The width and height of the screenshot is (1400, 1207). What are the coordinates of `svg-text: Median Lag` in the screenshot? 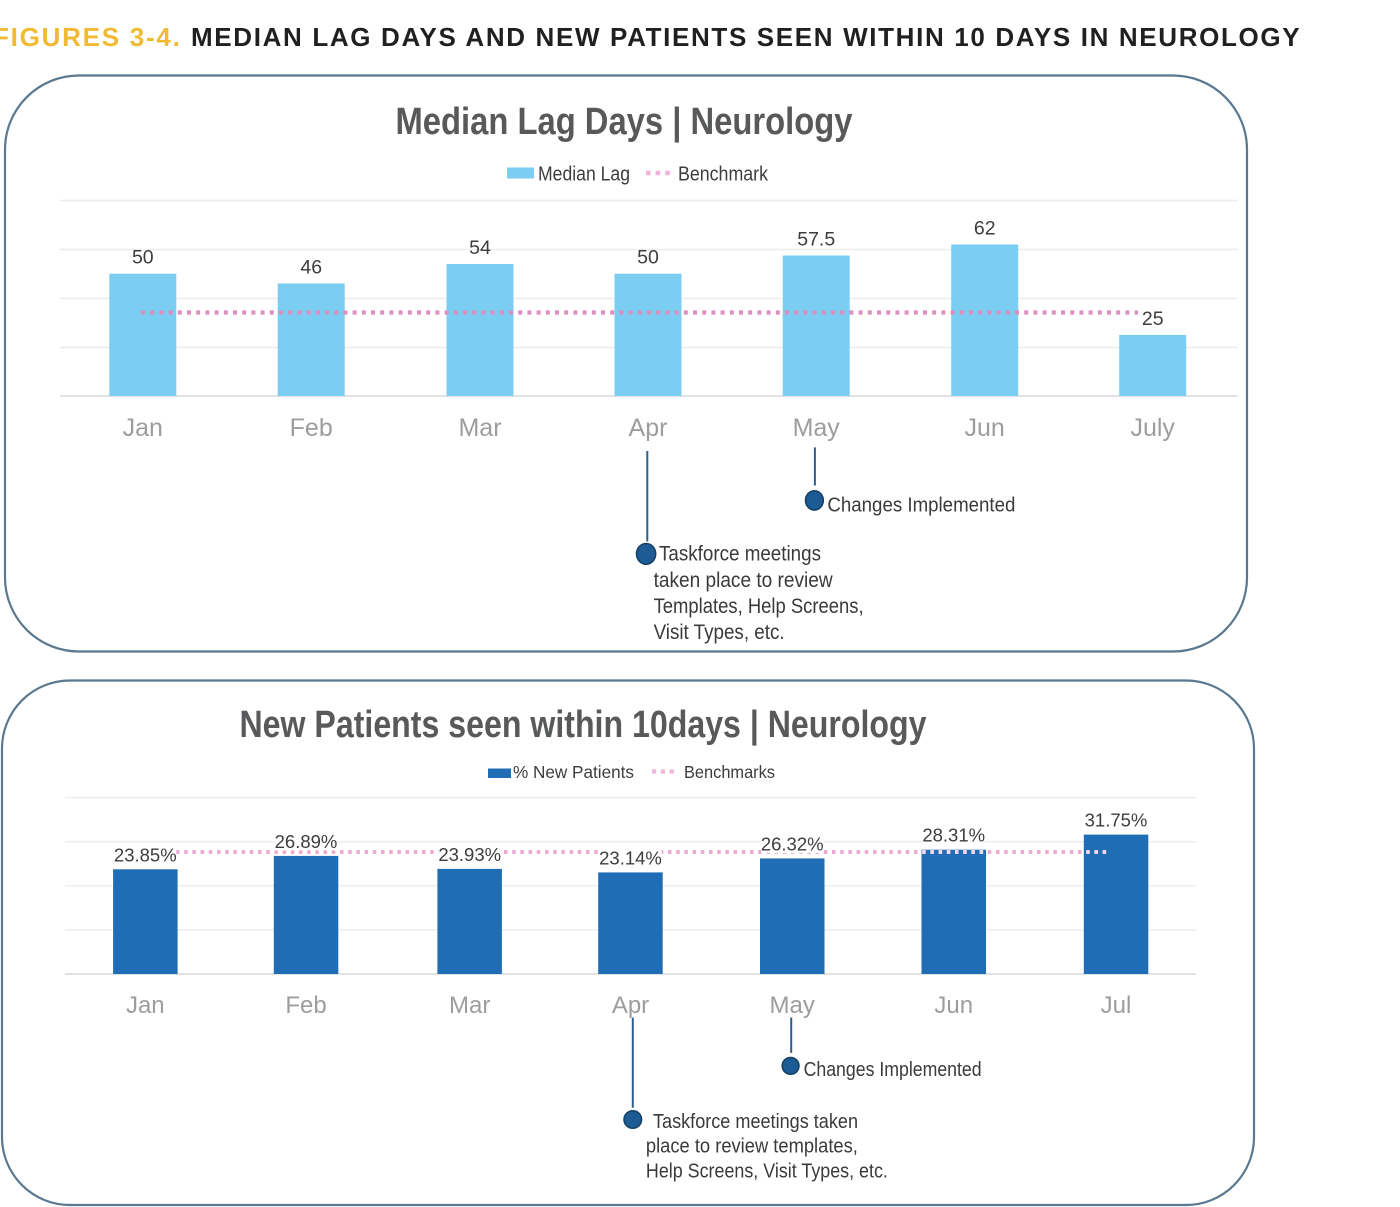 It's located at (584, 175).